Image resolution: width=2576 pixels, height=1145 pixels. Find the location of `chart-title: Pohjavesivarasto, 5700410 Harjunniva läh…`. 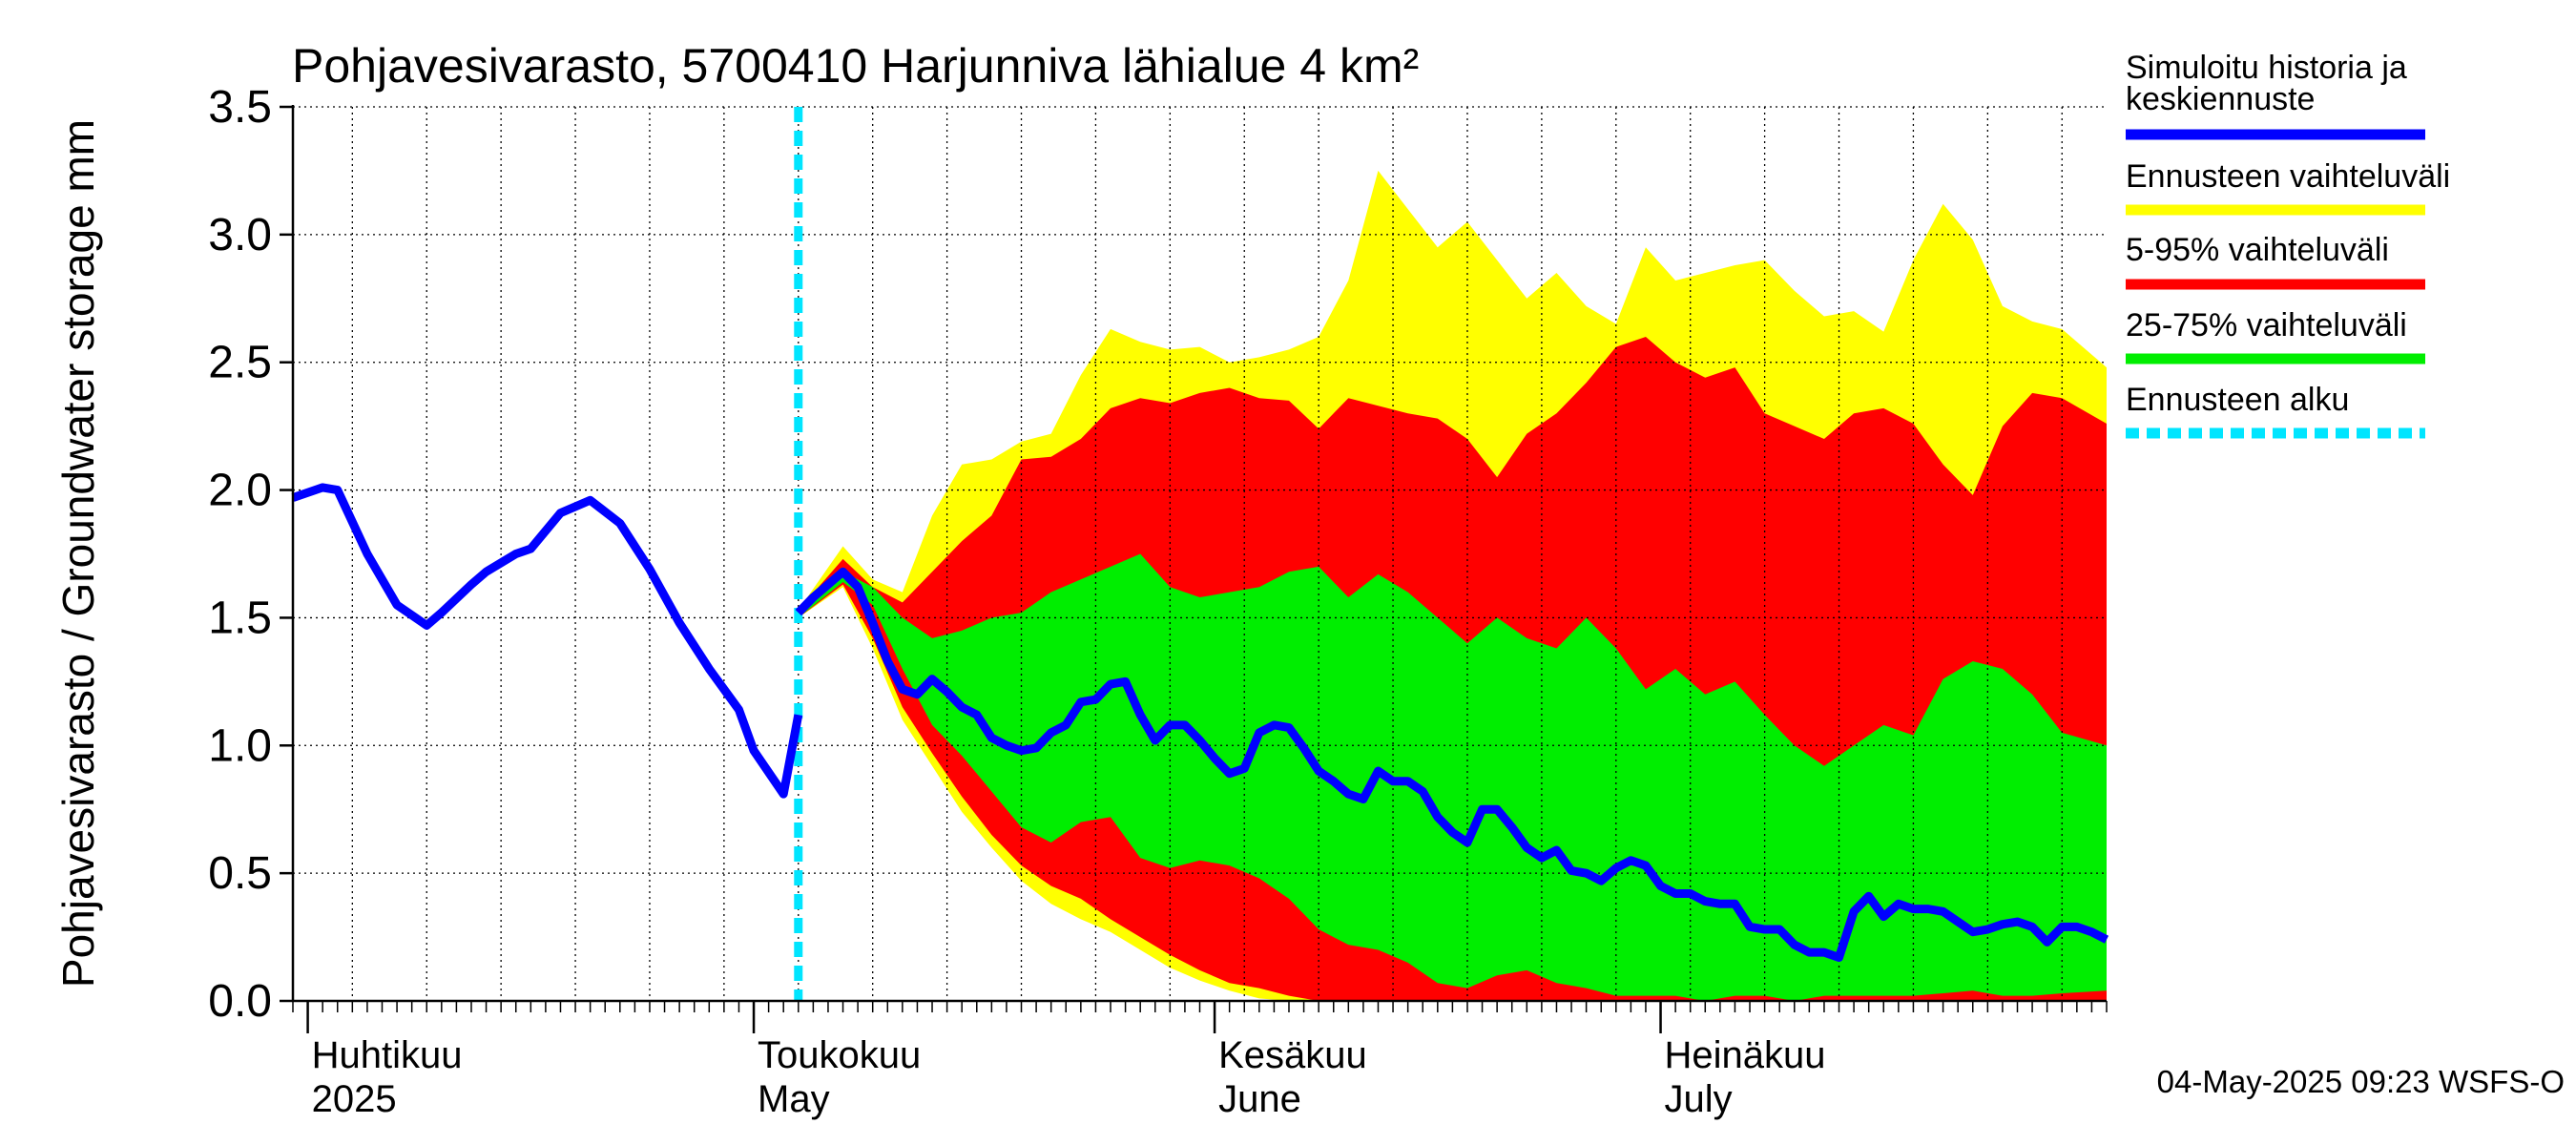

chart-title: Pohjavesivarasto, 5700410 Harjunniva läh… is located at coordinates (855, 66).